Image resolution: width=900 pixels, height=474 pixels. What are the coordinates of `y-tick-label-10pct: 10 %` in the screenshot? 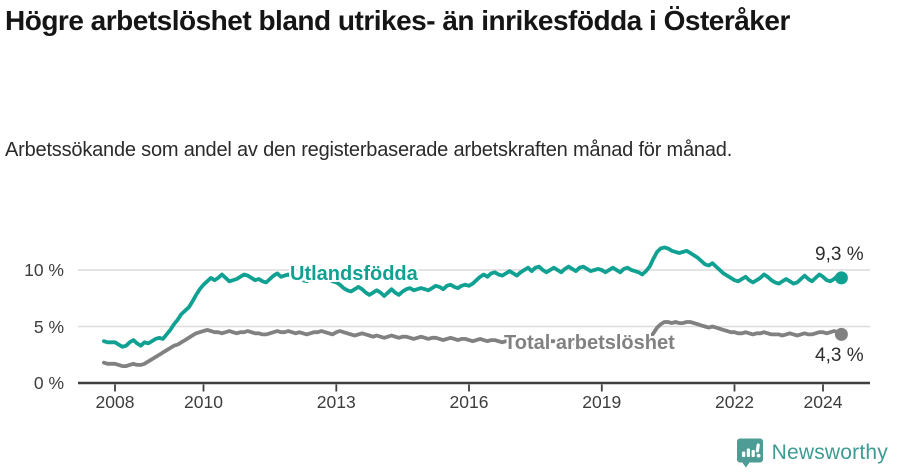 It's located at (44, 270).